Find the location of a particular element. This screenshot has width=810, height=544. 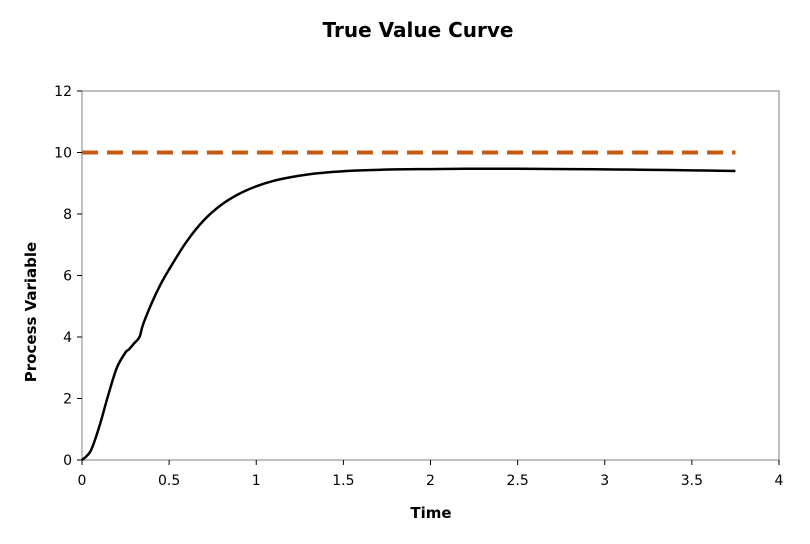

y-tick-label: 8 is located at coordinates (67, 215).